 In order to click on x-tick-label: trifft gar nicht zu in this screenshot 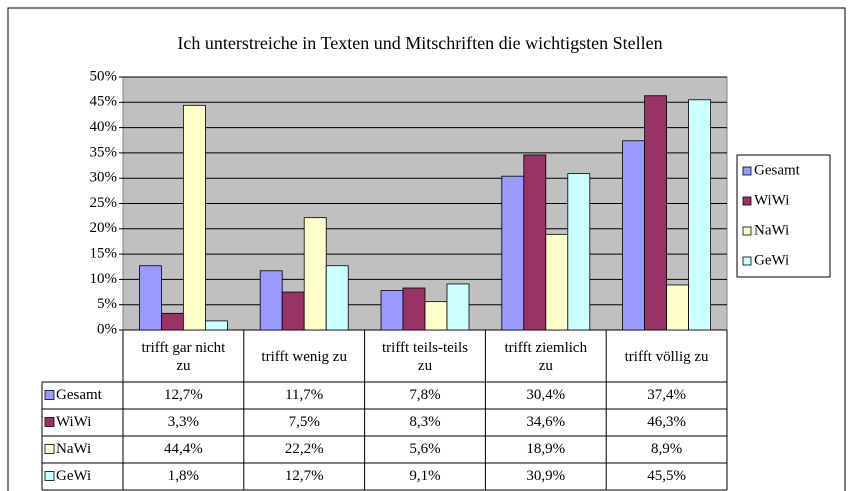, I will do `click(183, 357)`.